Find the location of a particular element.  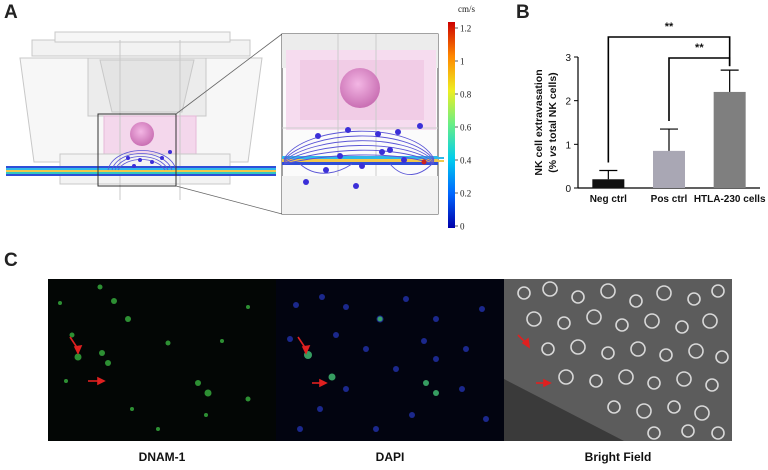

streamlines-small is located at coordinates (142, 160).